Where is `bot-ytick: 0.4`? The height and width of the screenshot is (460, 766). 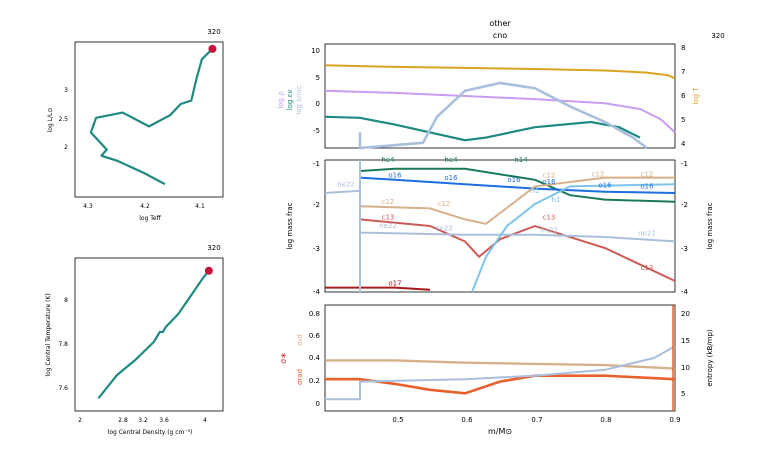
bot-ytick: 0.4 is located at coordinates (315, 358).